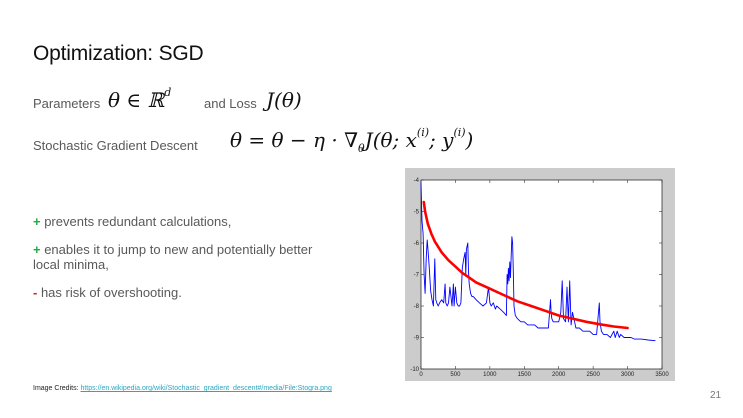 The image size is (743, 418). What do you see at coordinates (183, 292) in the screenshot?
I see `bullet-item: - has risk of overshooting.` at bounding box center [183, 292].